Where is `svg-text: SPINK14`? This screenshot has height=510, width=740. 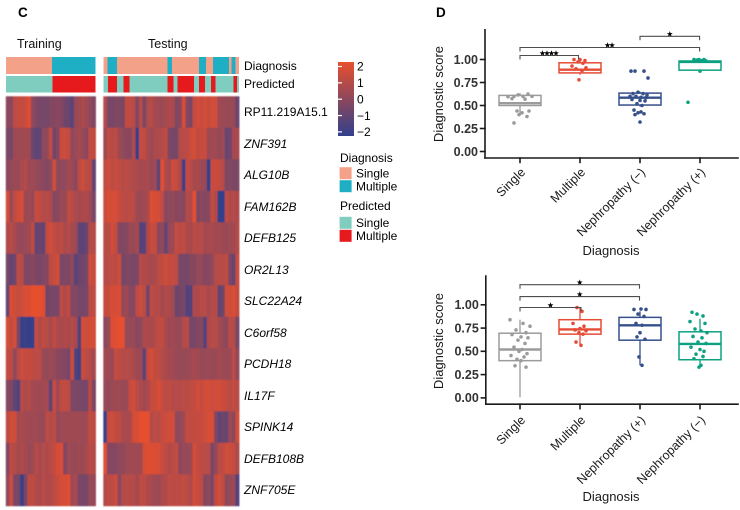 svg-text: SPINK14 is located at coordinates (269, 427).